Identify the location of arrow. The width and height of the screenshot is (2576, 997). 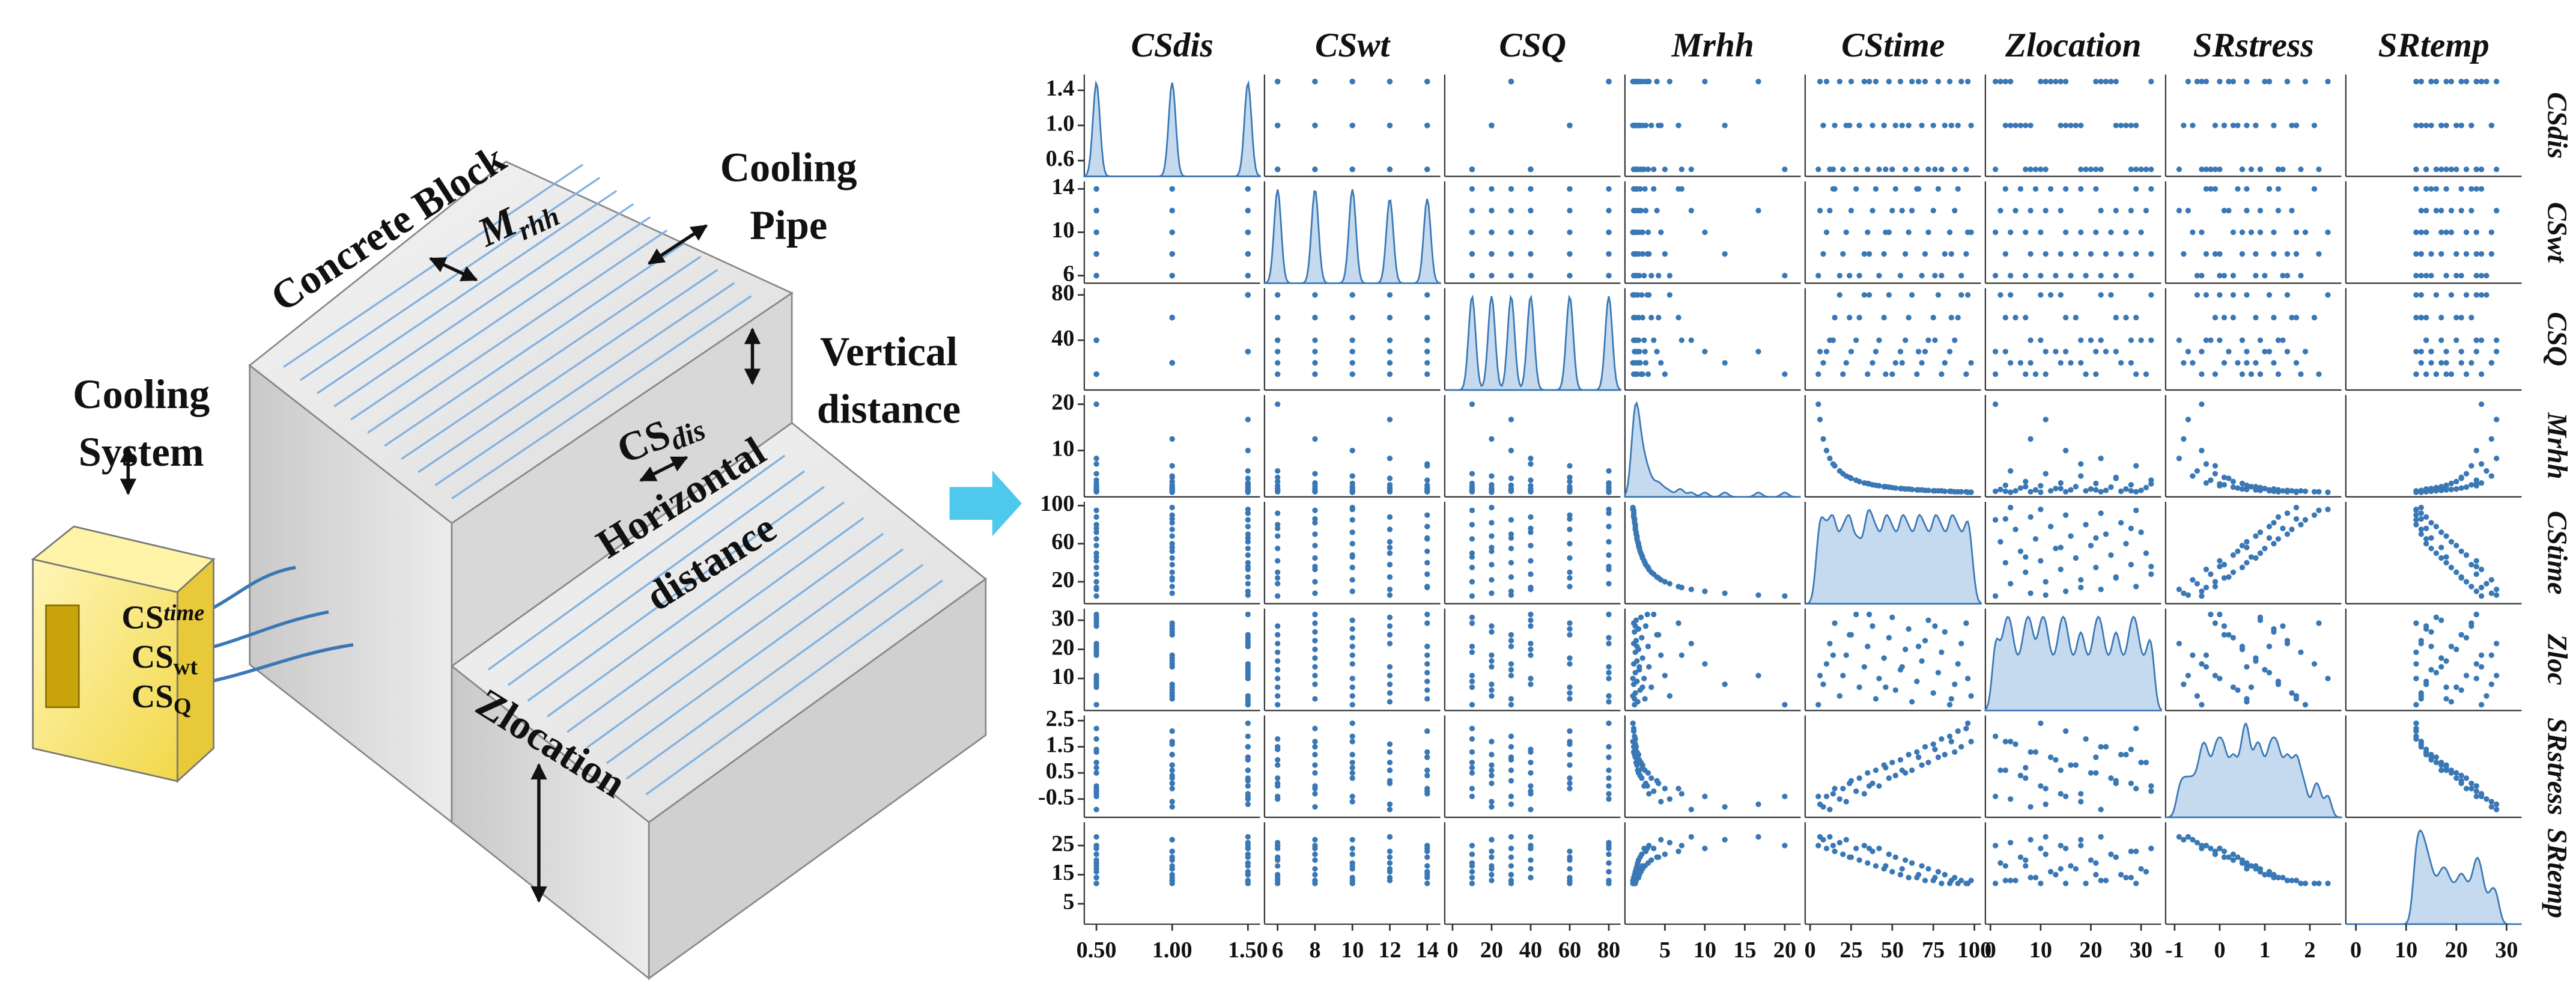
(453, 269).